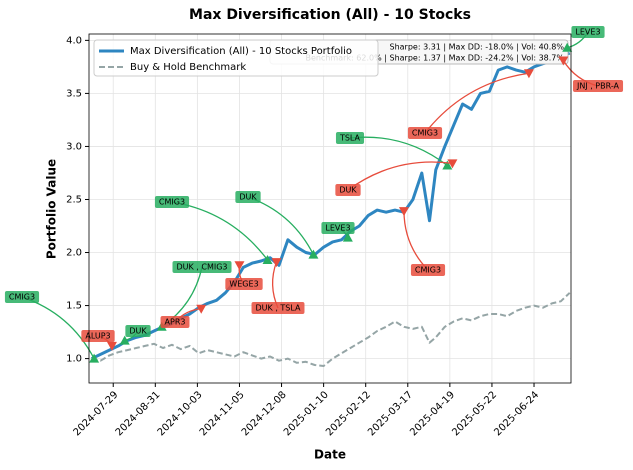 The width and height of the screenshot is (633, 470). I want to click on y-tick-label: 3.5, so click(74, 93).